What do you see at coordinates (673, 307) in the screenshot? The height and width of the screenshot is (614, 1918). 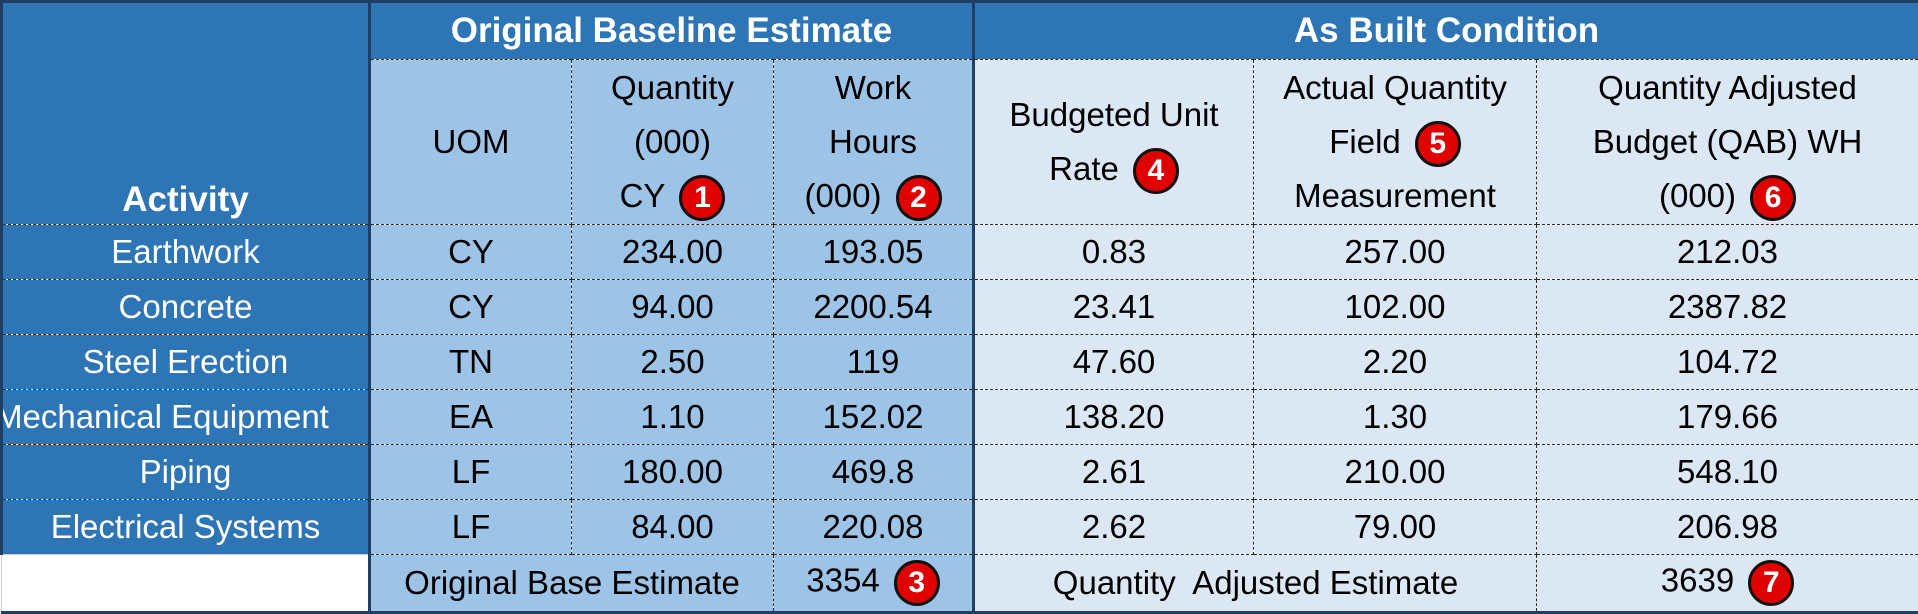 I see `quantity-cell: 94.00` at bounding box center [673, 307].